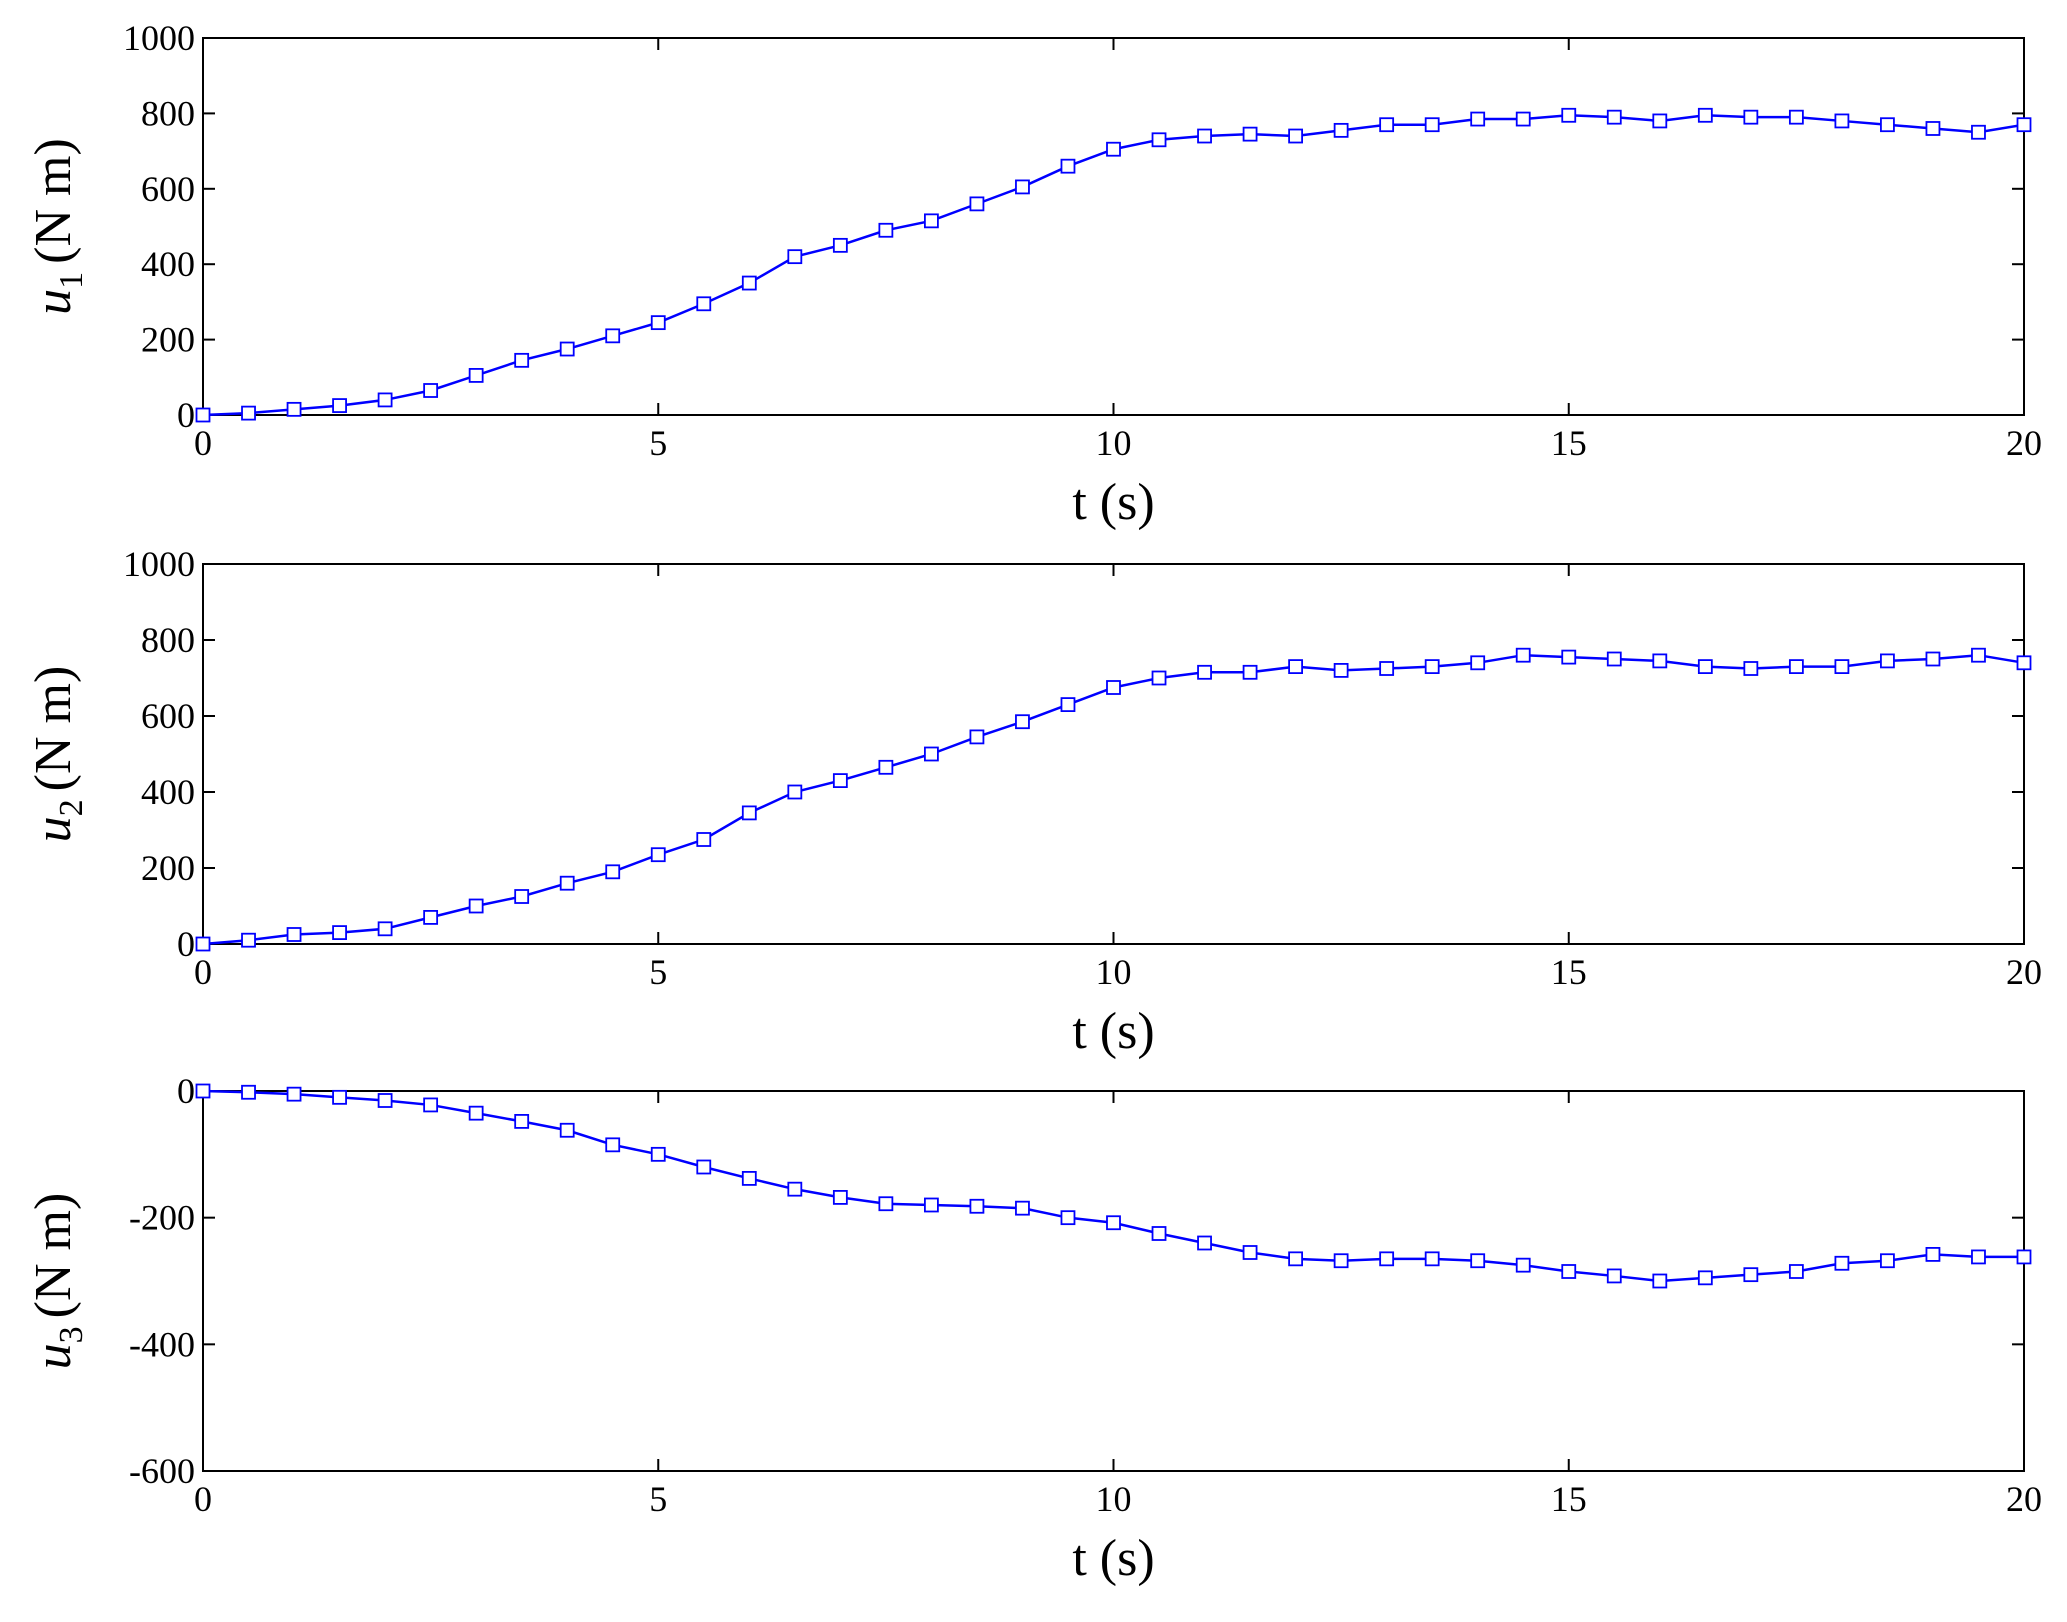 Image resolution: width=2067 pixels, height=1622 pixels. What do you see at coordinates (168, 716) in the screenshot?
I see `y-tick-label: 600` at bounding box center [168, 716].